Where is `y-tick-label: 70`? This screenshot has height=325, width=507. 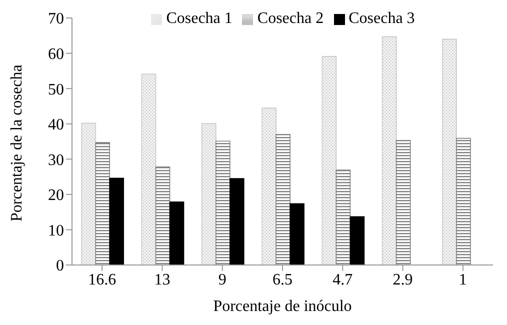
y-tick-label: 70 is located at coordinates (56, 19).